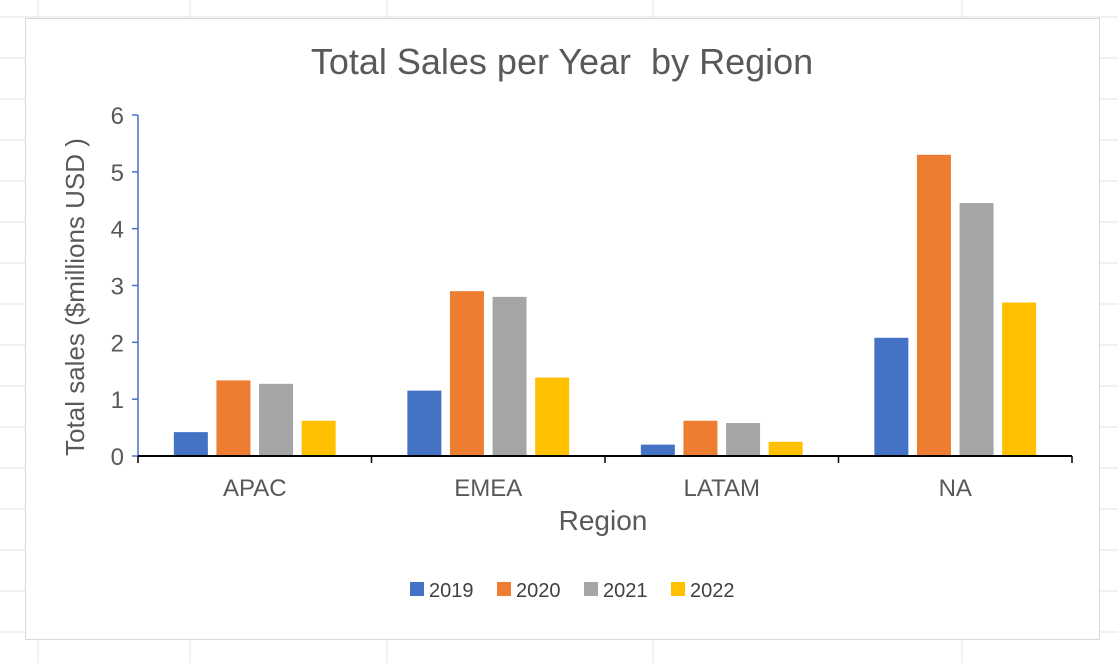 The width and height of the screenshot is (1118, 663). Describe the element at coordinates (488, 488) in the screenshot. I see `x-tick-label: EMEA` at that location.